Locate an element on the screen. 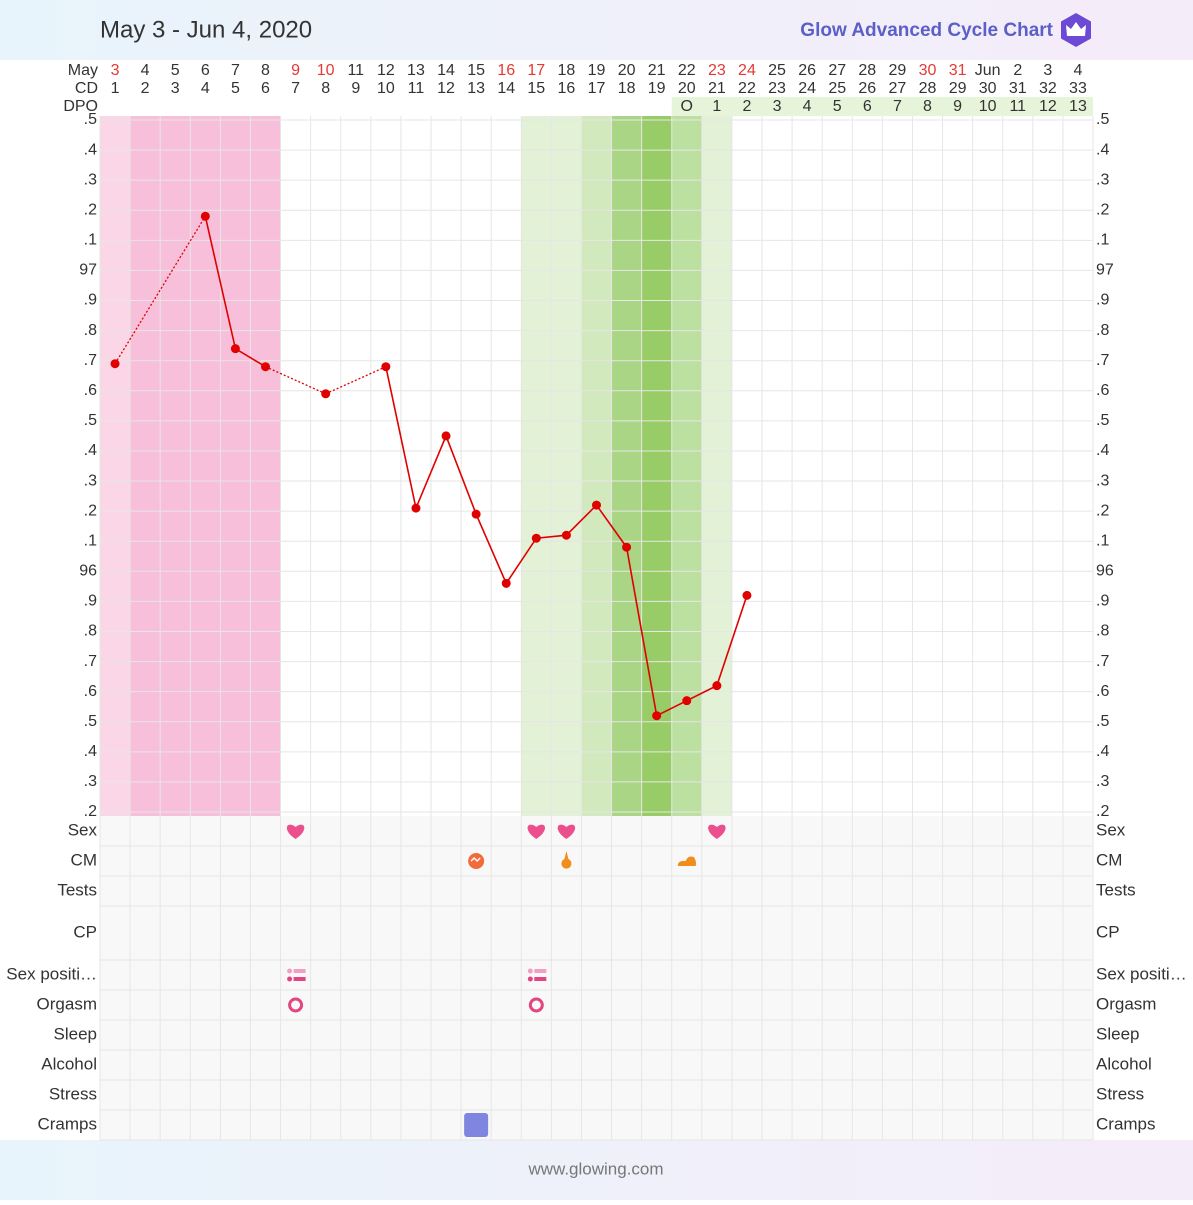 The image size is (1193, 1205). y2-tick-label: .3 is located at coordinates (1102, 480).